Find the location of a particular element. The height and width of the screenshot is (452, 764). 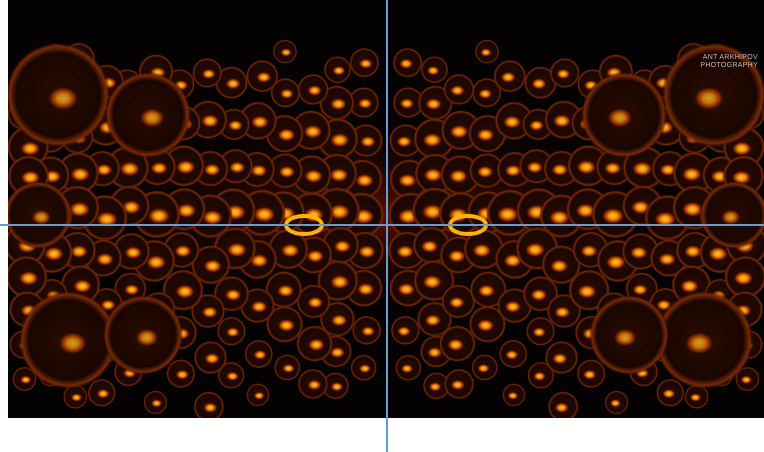

watermark-line-1: ANT ARKHIPOV is located at coordinates (730, 57).